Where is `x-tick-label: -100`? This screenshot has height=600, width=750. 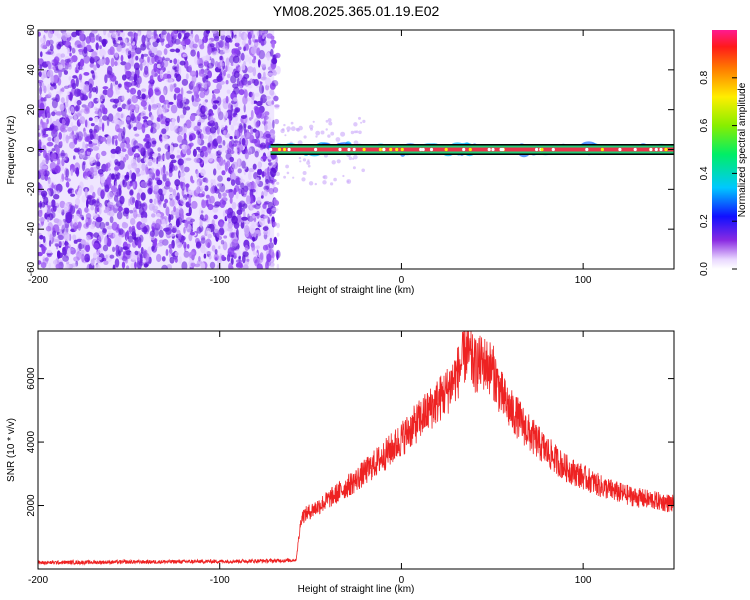
x-tick-label: -100 is located at coordinates (220, 280).